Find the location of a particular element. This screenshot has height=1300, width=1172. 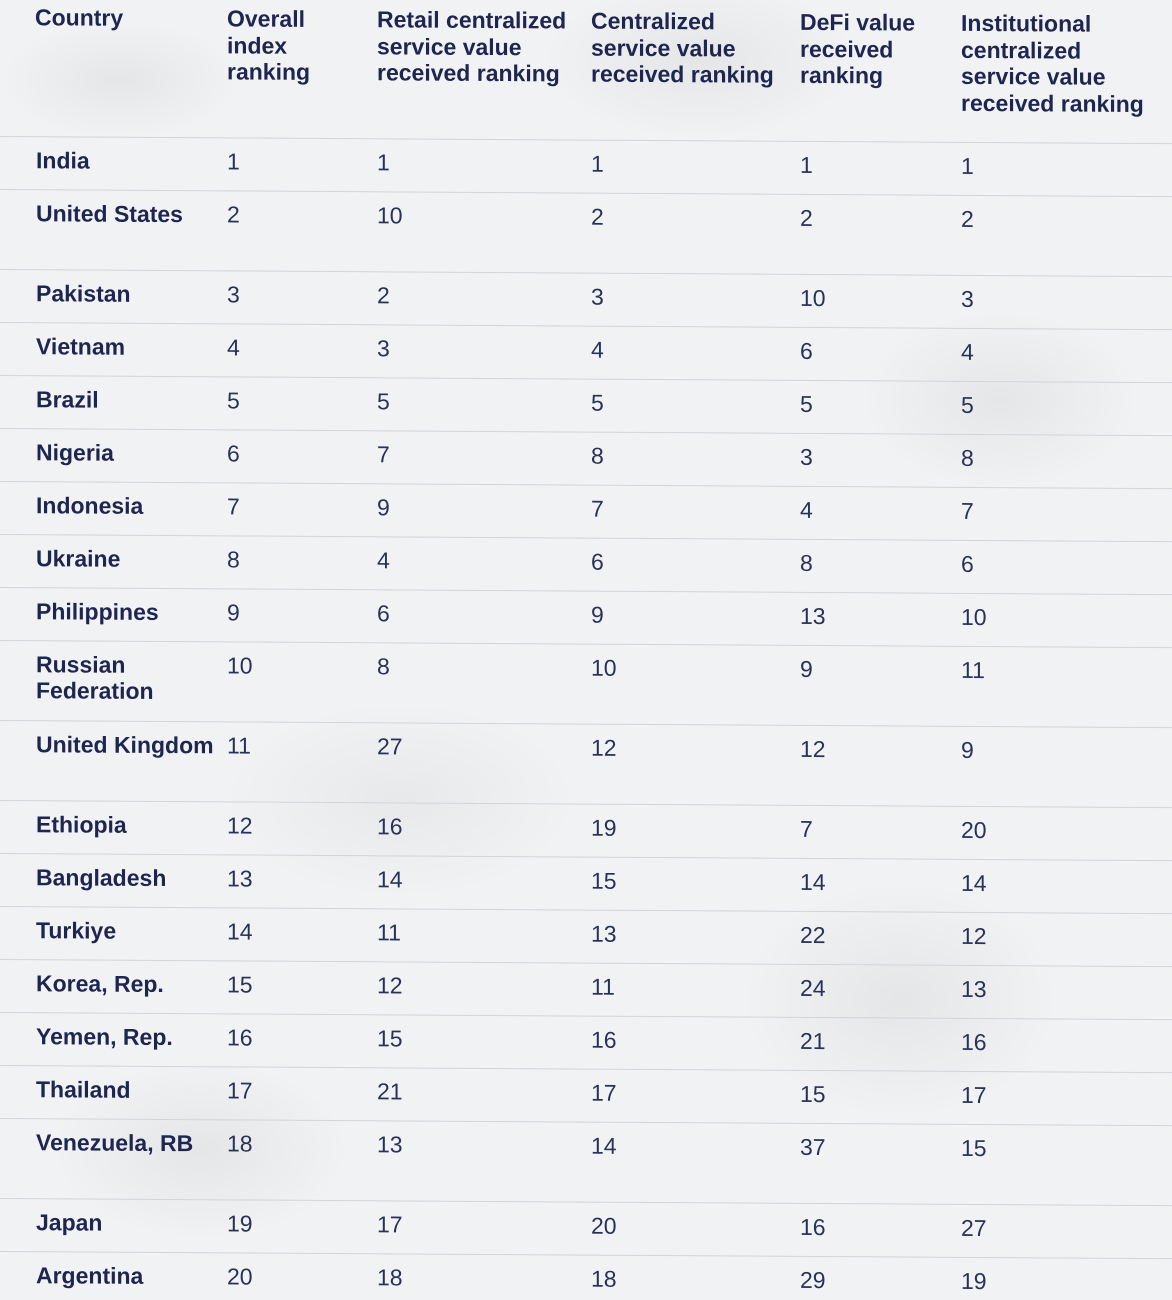

overall-index-cell: 14 is located at coordinates (297, 934).